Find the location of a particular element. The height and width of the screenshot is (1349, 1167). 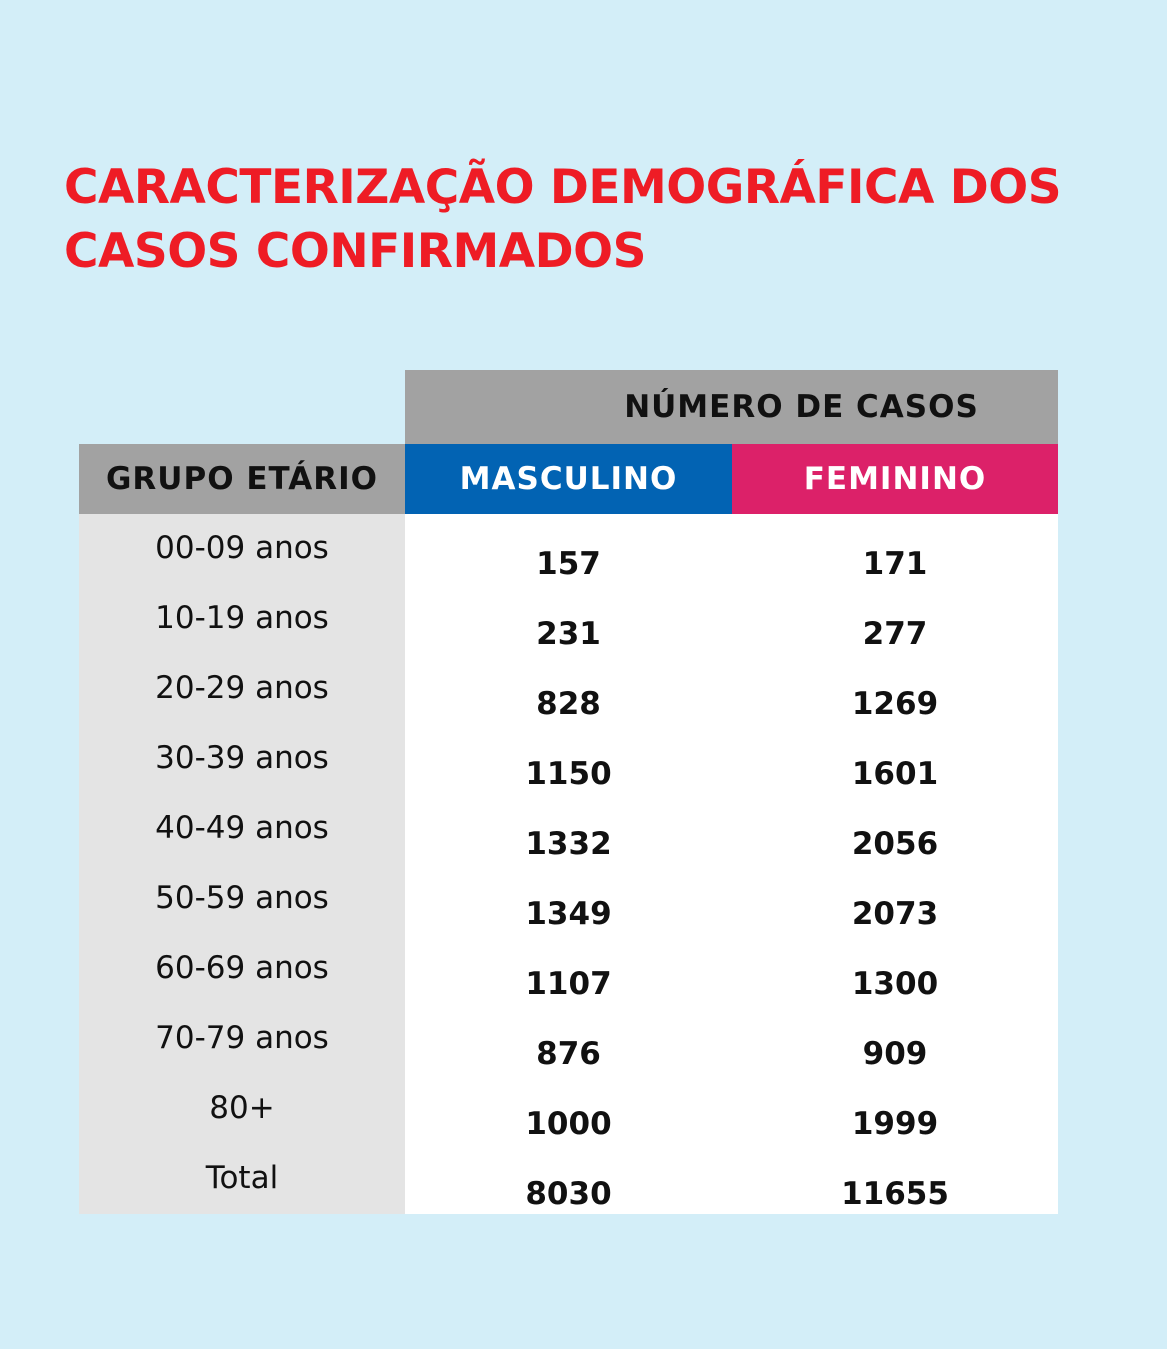

cell-masculino: 231 is located at coordinates (568, 634).